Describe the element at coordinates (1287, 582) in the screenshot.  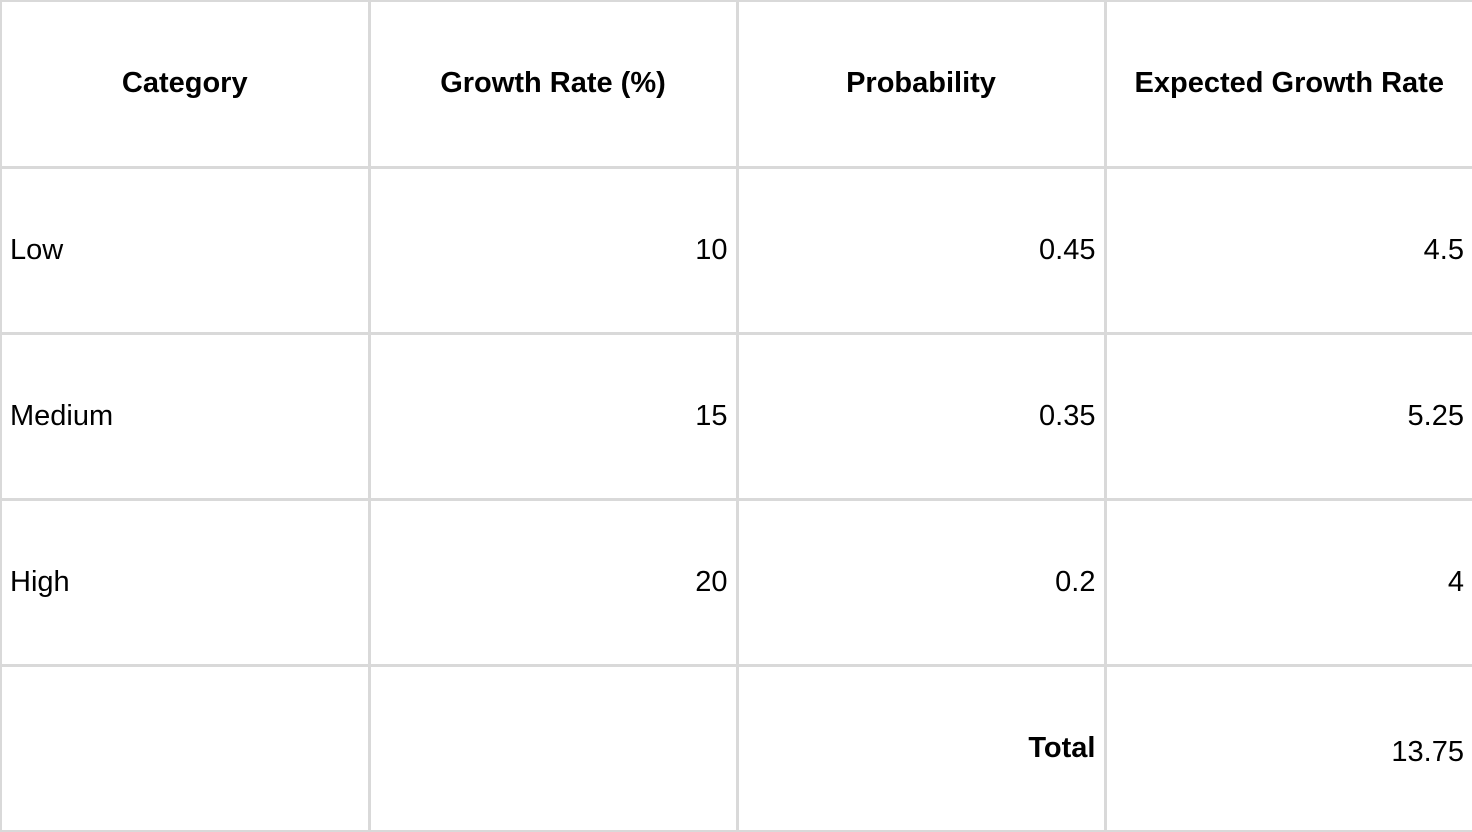
I see `cell-expected-growth-rate: 4` at that location.